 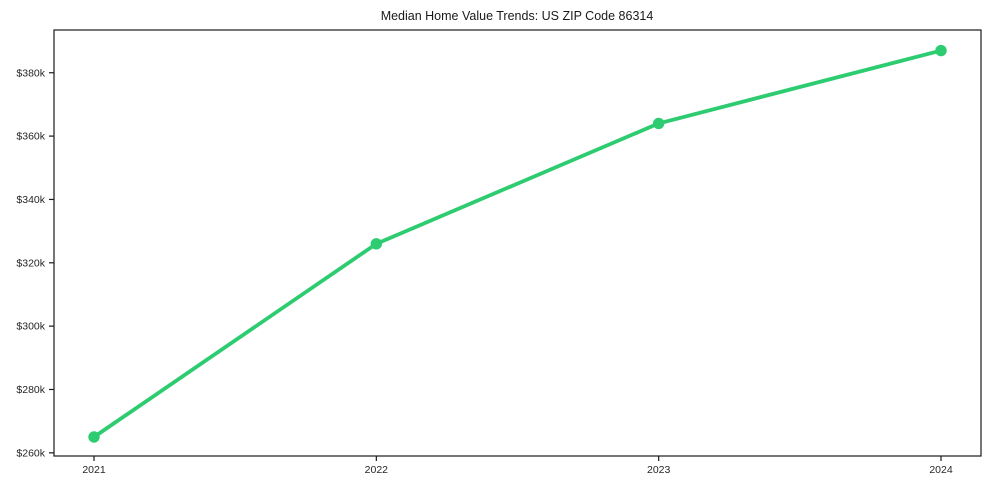 I want to click on x-axis-tick-label: 2023, so click(x=659, y=470).